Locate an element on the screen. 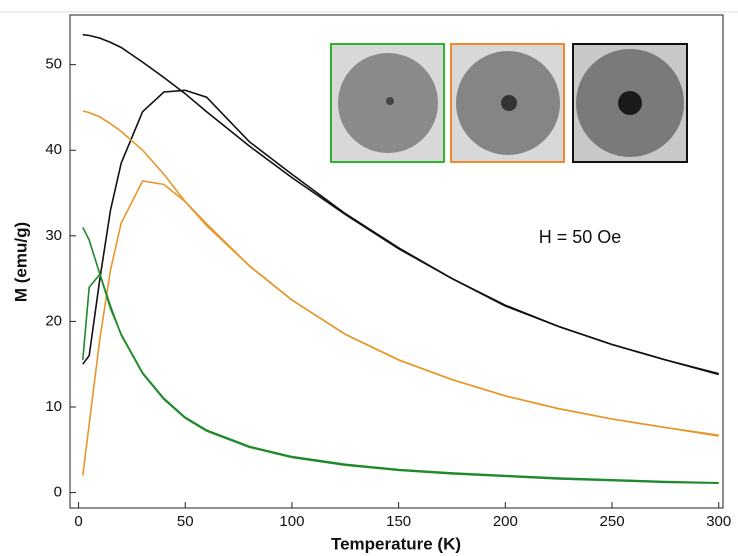  y-tick-label: 20 is located at coordinates (53, 320).